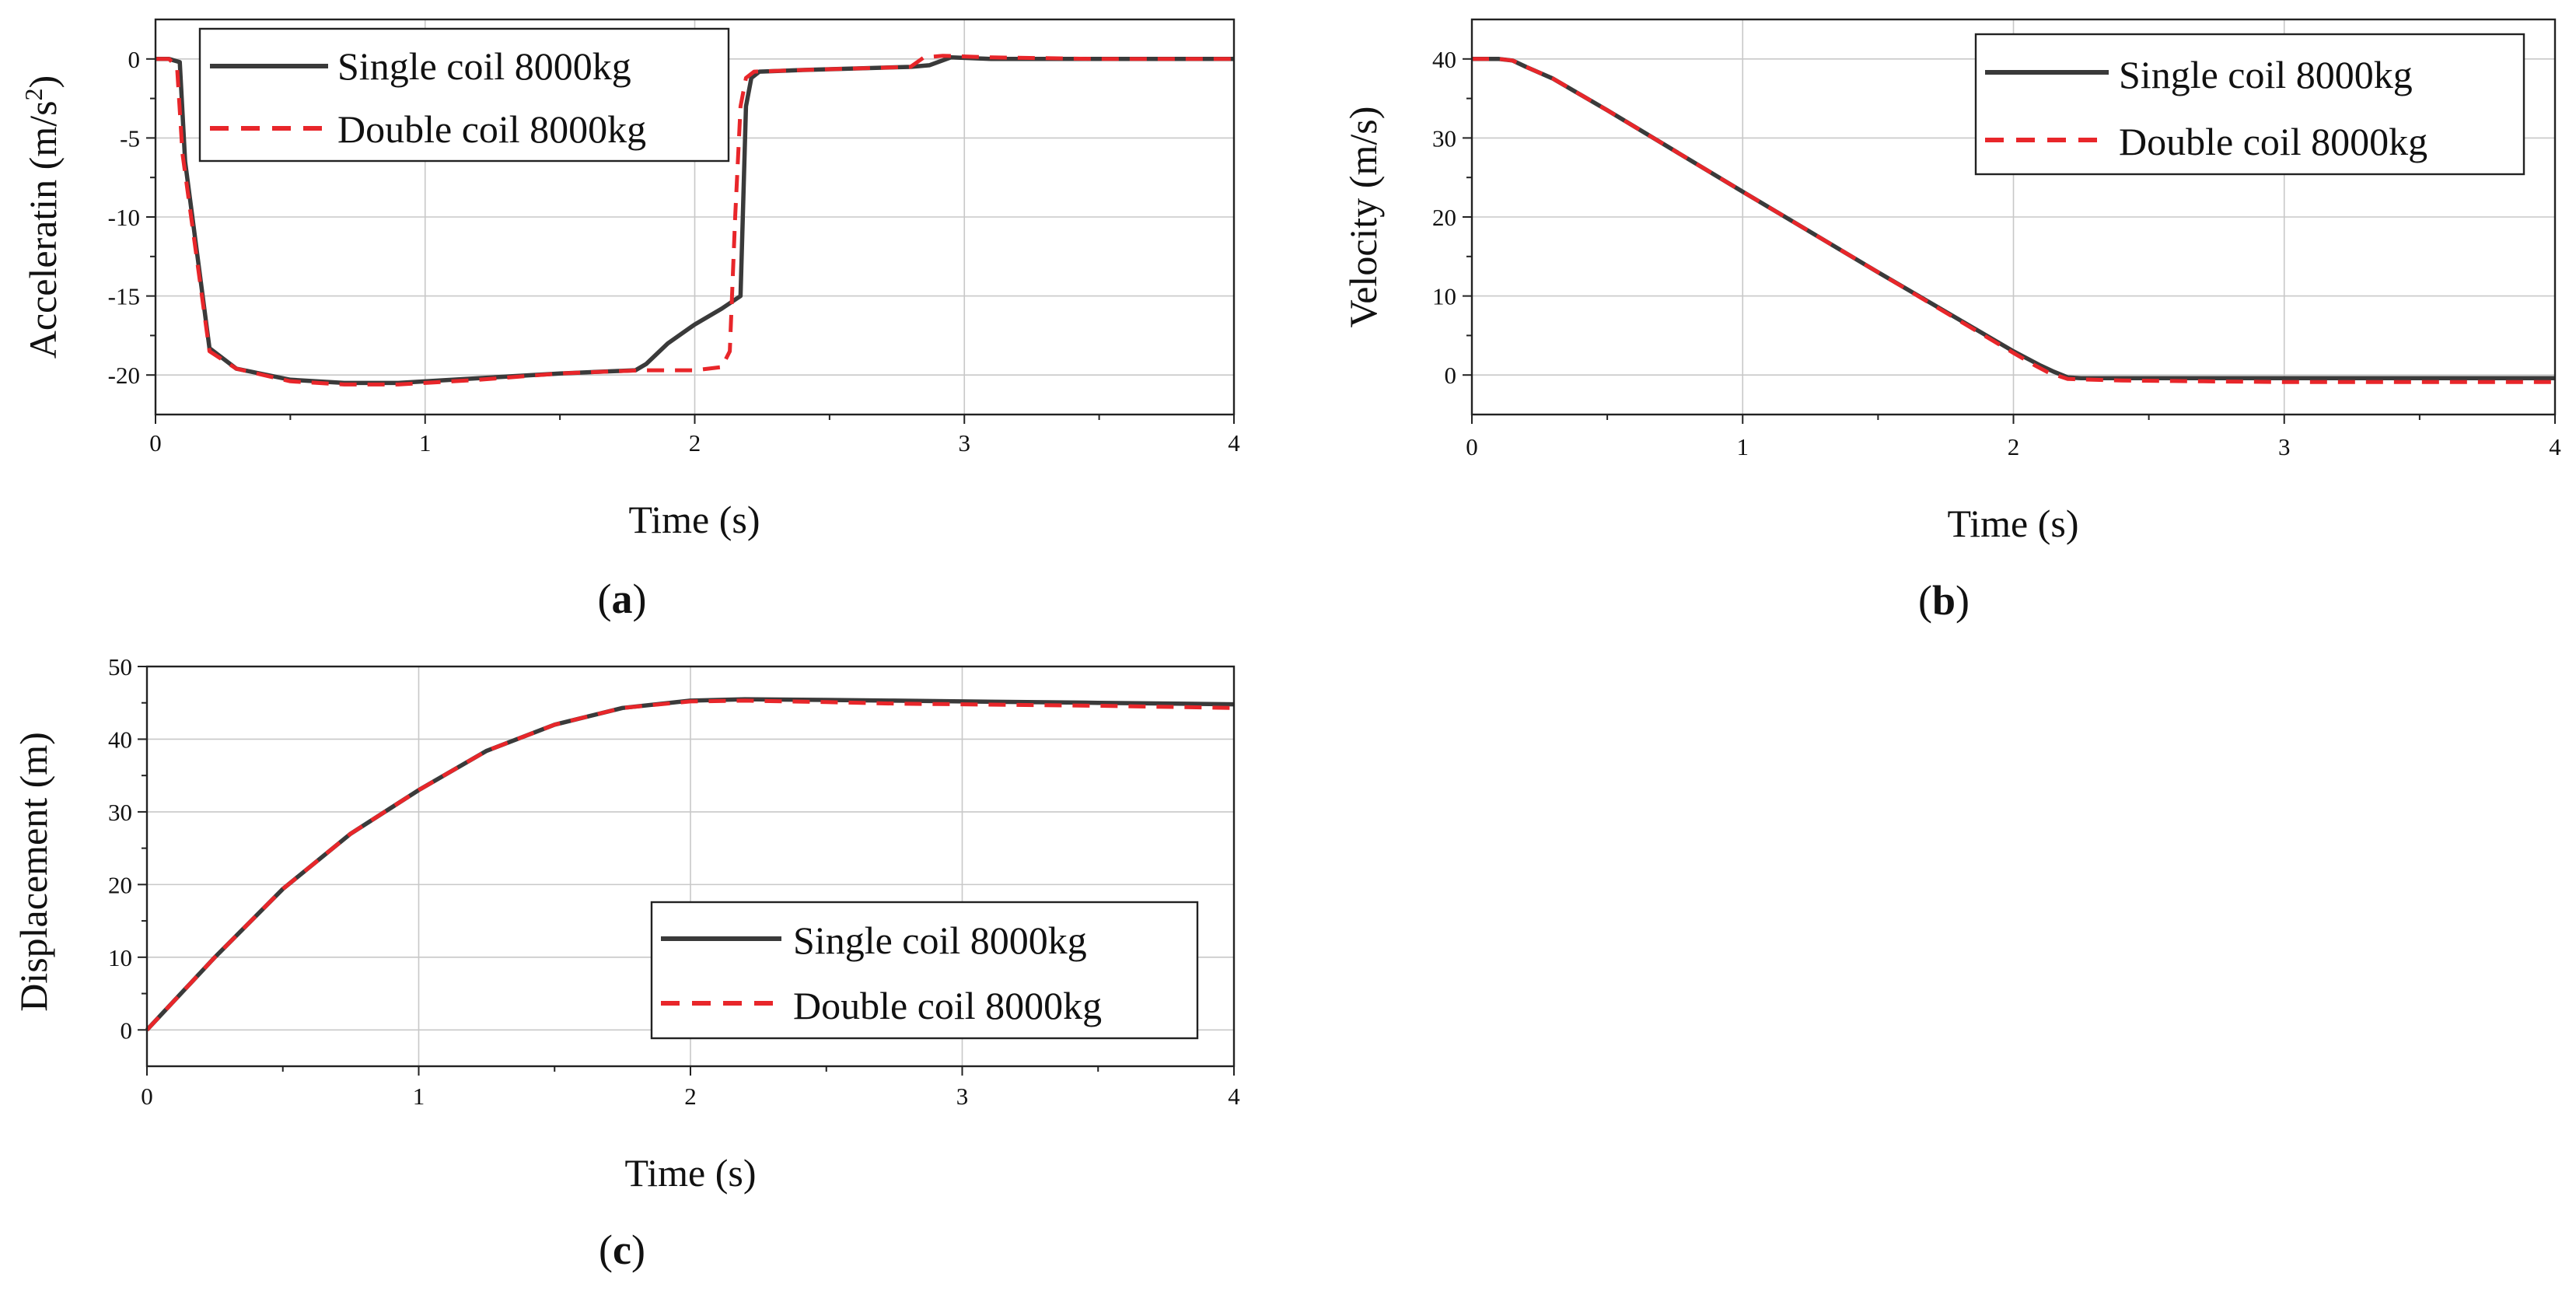  Describe the element at coordinates (120, 666) in the screenshot. I see `panel-c-y-tick-label: 50` at that location.